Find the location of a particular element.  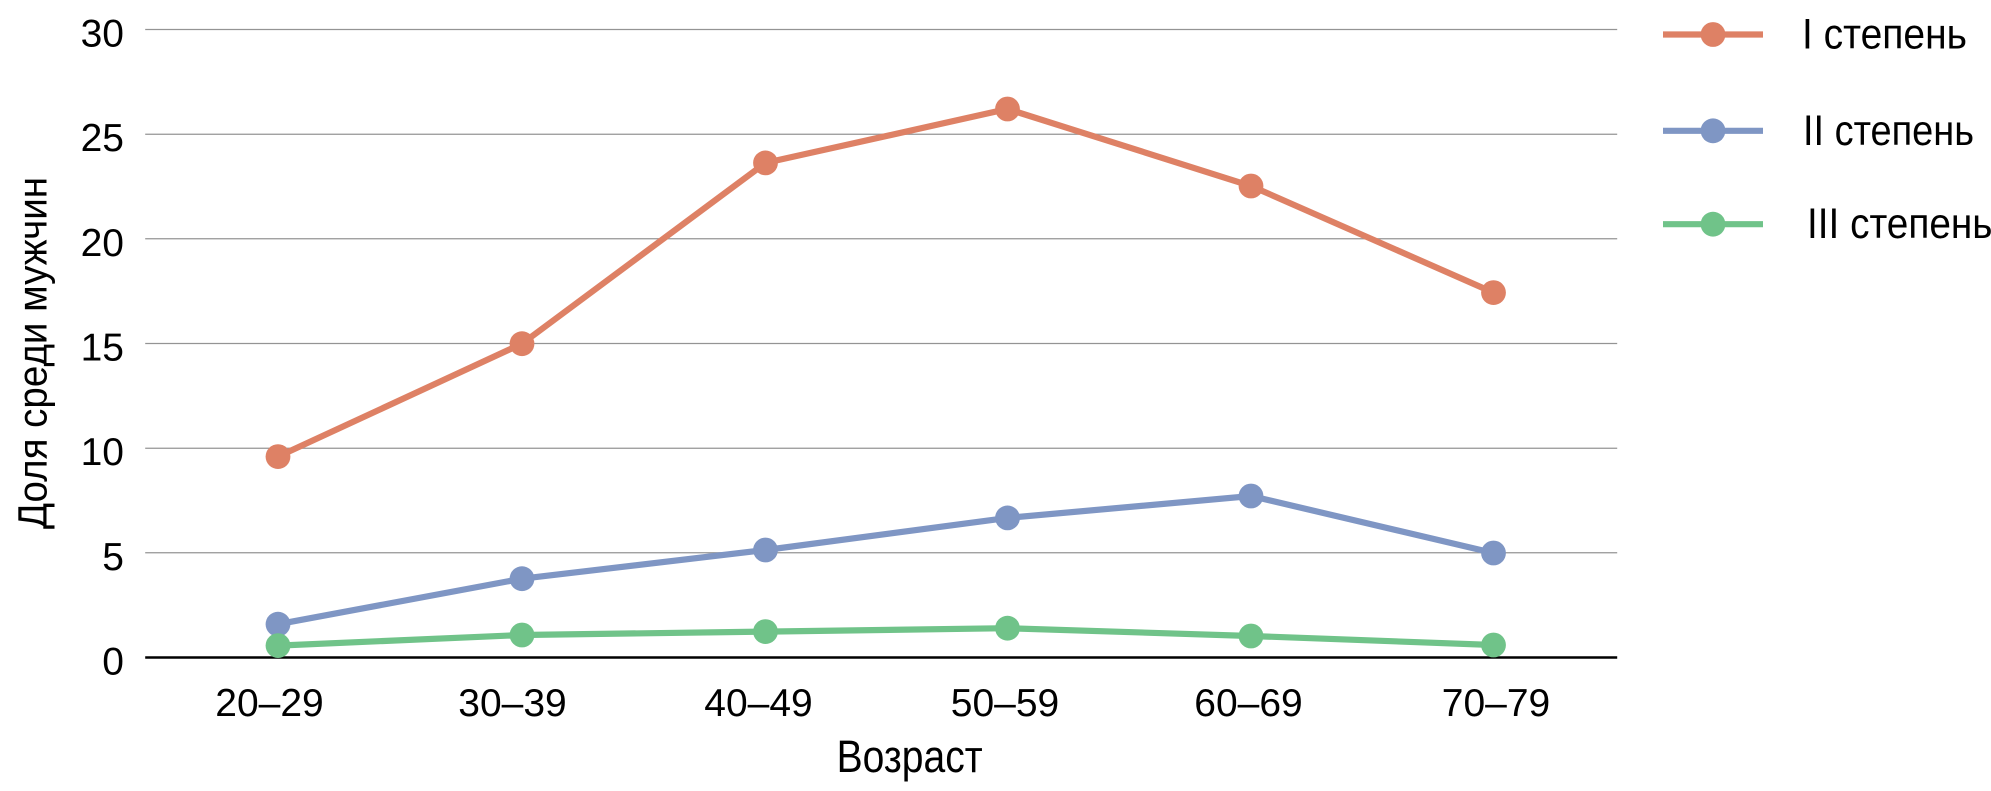

svg-text: II степень is located at coordinates (1888, 131).